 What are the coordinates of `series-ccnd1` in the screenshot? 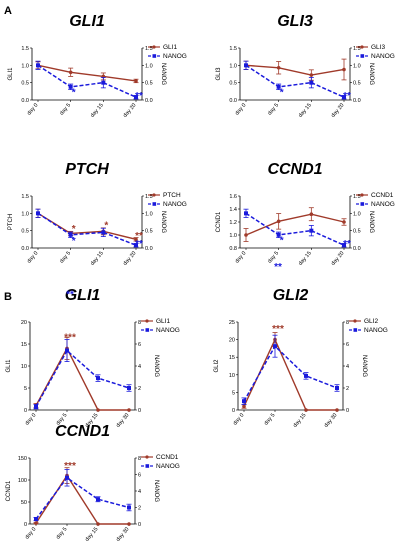 It's located at (82, 496).